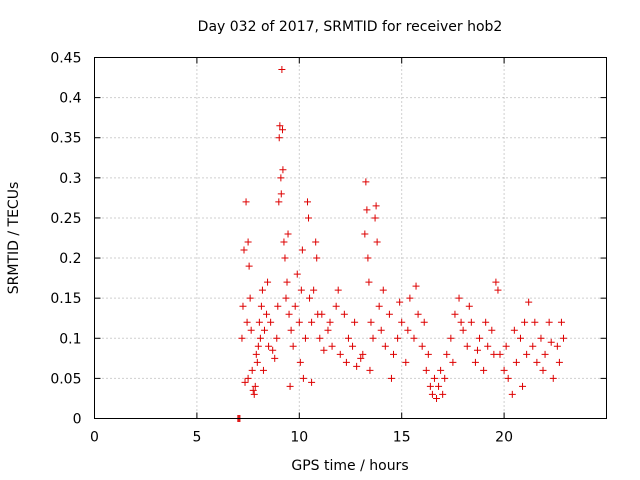 The height and width of the screenshot is (480, 640). I want to click on x-tick-label: 10, so click(299, 438).